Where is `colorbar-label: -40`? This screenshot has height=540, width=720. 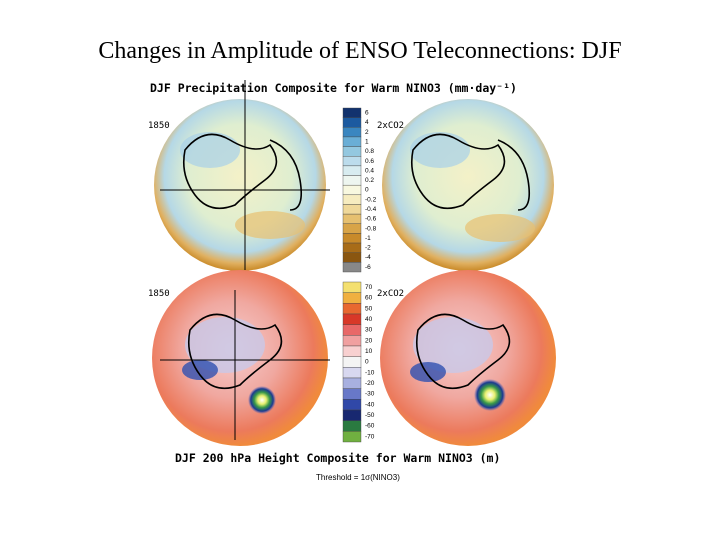 colorbar-label: -40 is located at coordinates (370, 404).